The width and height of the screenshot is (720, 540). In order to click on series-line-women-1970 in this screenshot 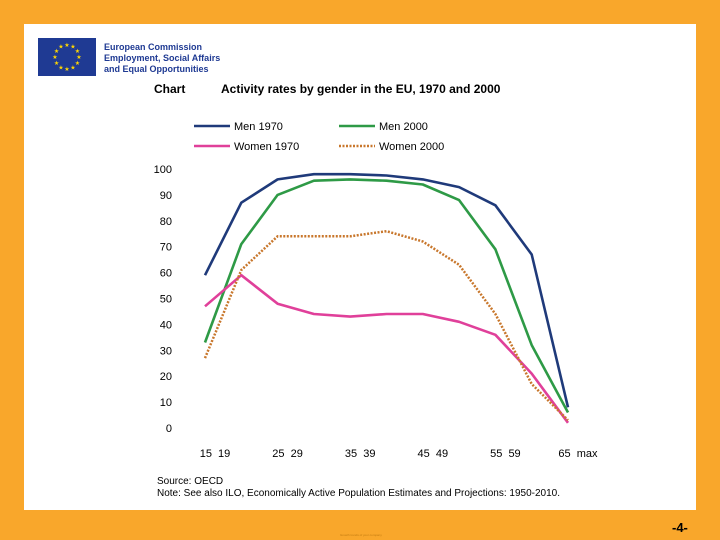, I will do `click(387, 348)`.